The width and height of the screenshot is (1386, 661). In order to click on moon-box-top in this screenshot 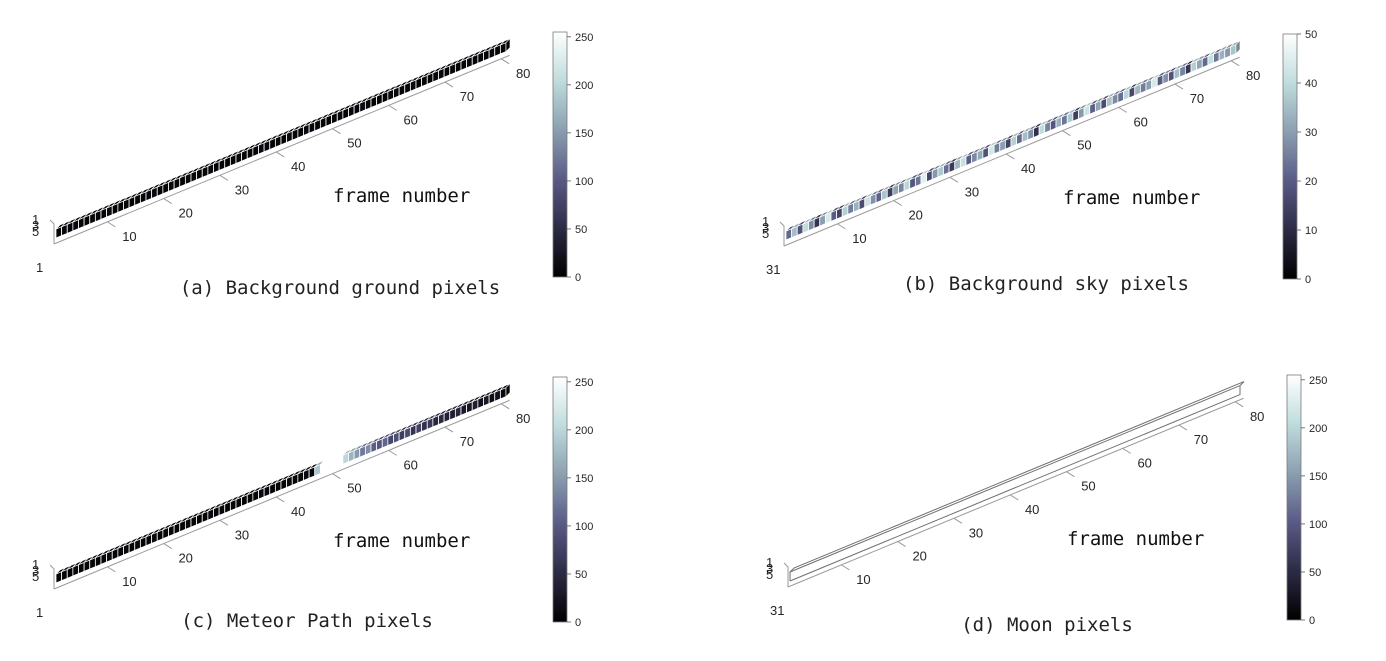, I will do `click(1017, 477)`.